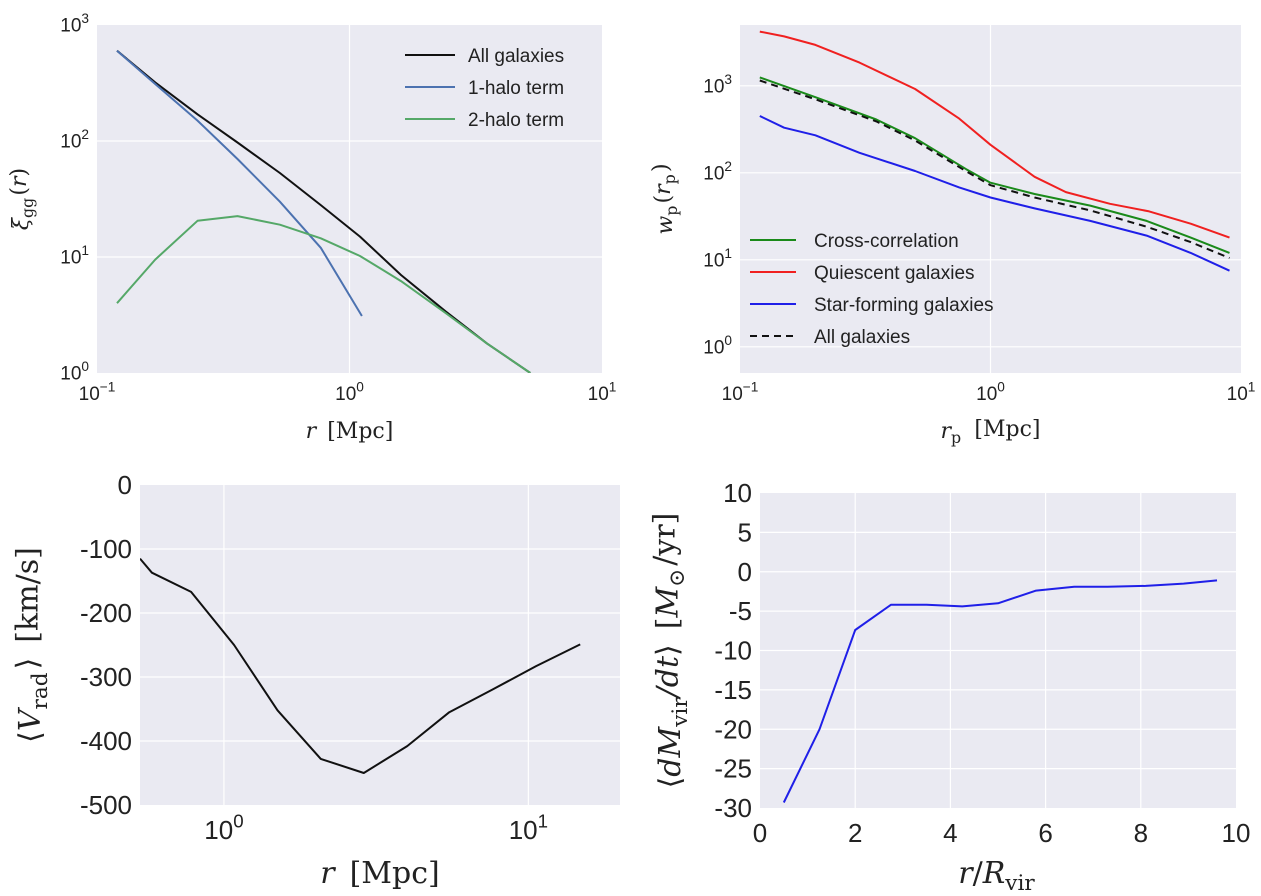 Image resolution: width=1261 pixels, height=896 pixels. Describe the element at coordinates (106, 677) in the screenshot. I see `y-tick-label: -300` at that location.